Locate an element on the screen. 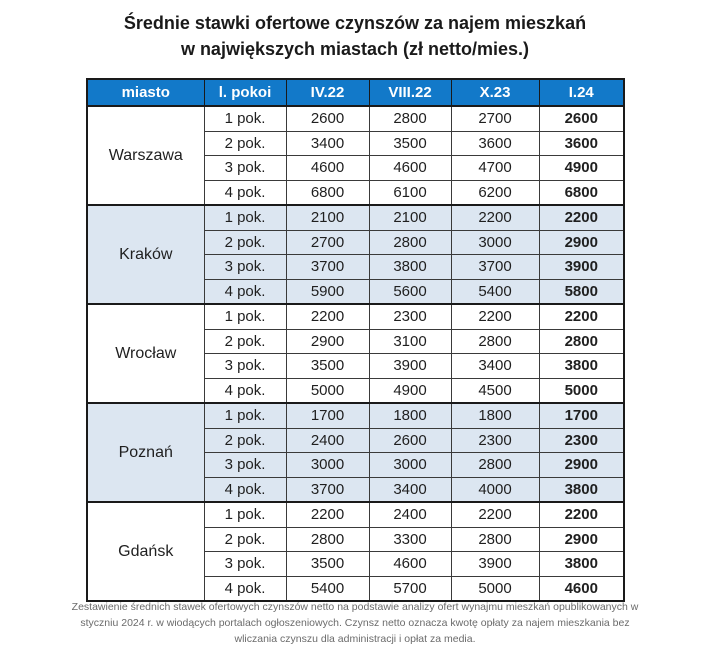 This screenshot has width=710, height=652. table-row: 2 pok. 2800 3300 2800 2900 is located at coordinates (356, 539).